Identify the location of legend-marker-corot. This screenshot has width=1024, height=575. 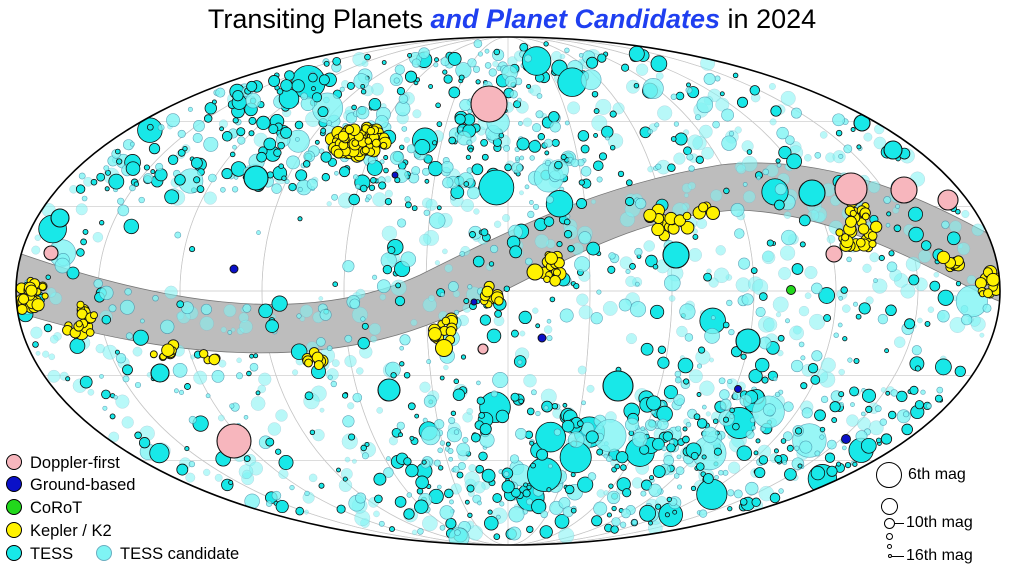
(14, 507).